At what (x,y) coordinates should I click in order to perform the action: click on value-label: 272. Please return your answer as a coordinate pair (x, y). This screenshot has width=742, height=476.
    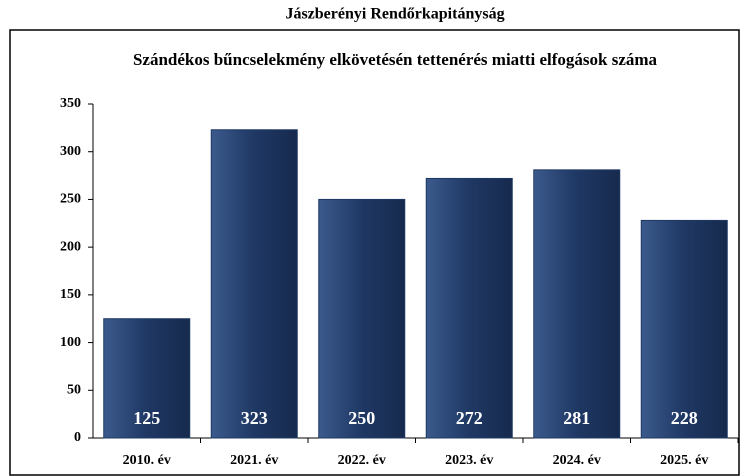
    Looking at the image, I should click on (469, 418).